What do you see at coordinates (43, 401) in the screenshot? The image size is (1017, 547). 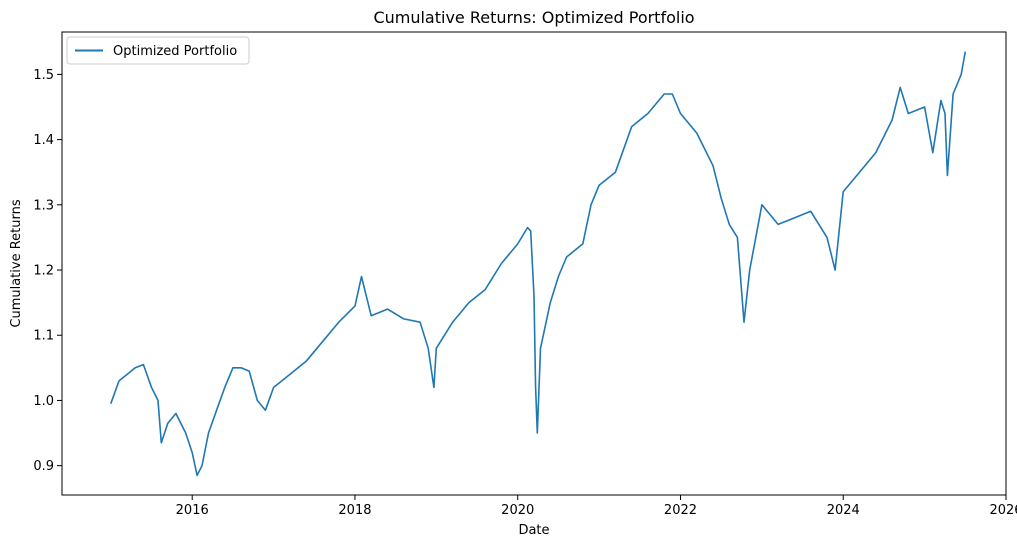 I see `y-tick-label: 1.0` at bounding box center [43, 401].